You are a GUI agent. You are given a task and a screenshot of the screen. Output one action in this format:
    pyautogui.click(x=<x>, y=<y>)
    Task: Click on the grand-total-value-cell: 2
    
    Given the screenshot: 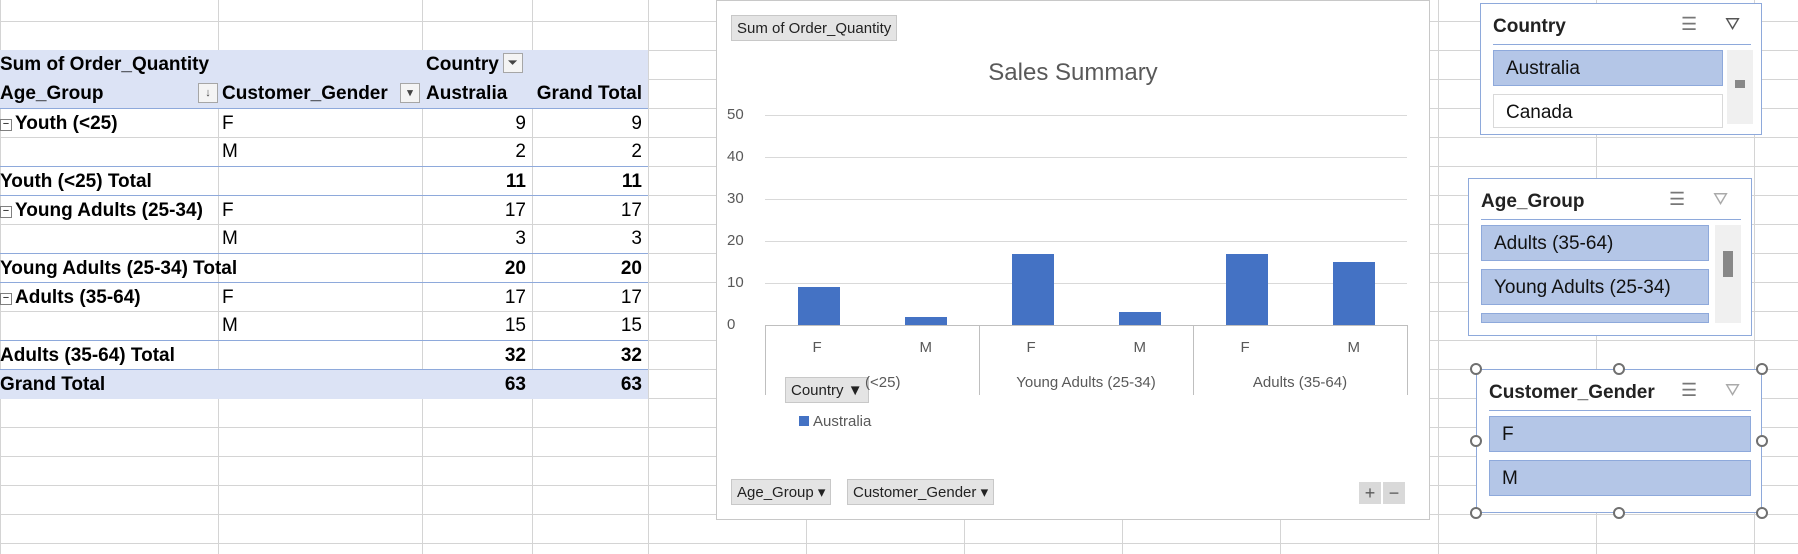 What is the action you would take?
    pyautogui.click(x=636, y=151)
    